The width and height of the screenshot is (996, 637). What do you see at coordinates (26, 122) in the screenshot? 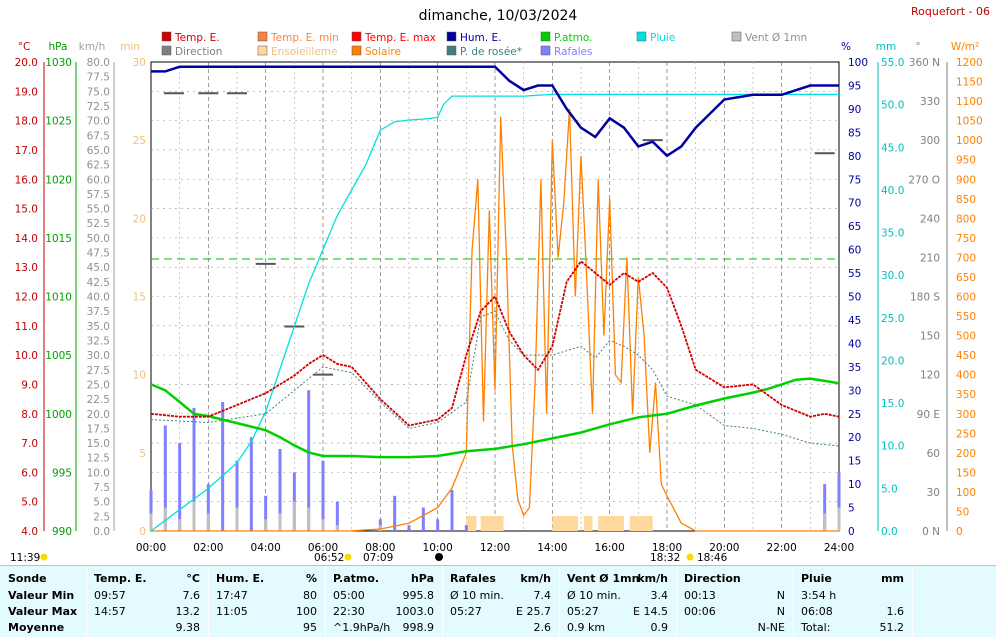
I see `temp-tick-label: 18.0` at bounding box center [26, 122].